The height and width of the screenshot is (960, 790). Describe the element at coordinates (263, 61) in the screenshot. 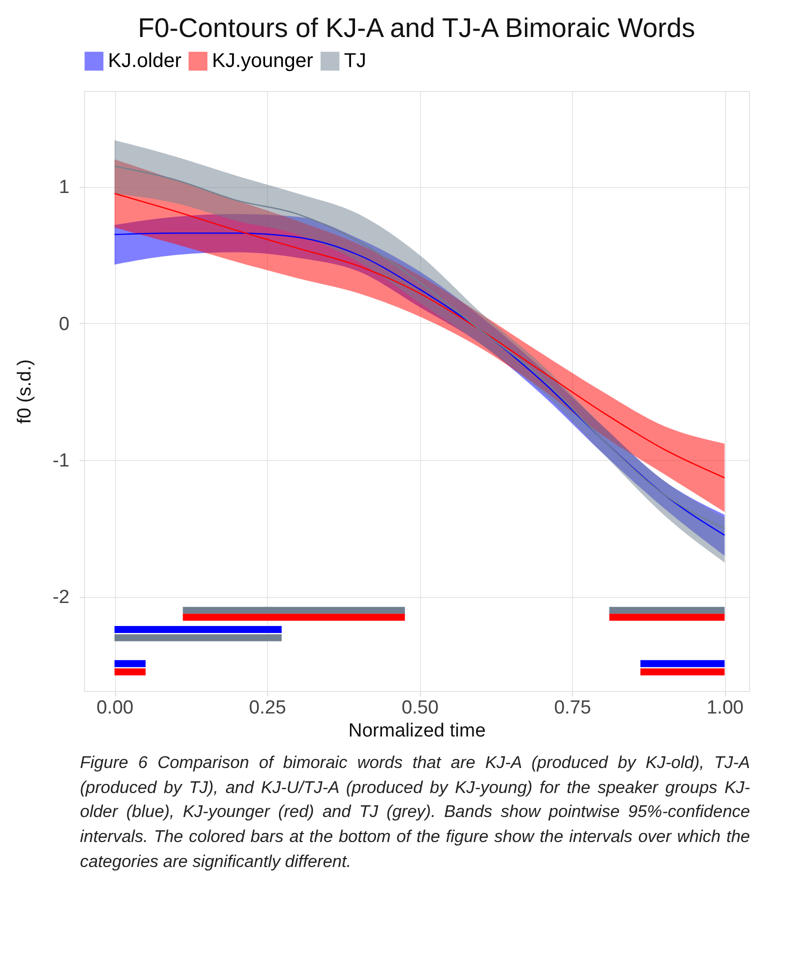

I see `legend-label: KJ.younger` at that location.